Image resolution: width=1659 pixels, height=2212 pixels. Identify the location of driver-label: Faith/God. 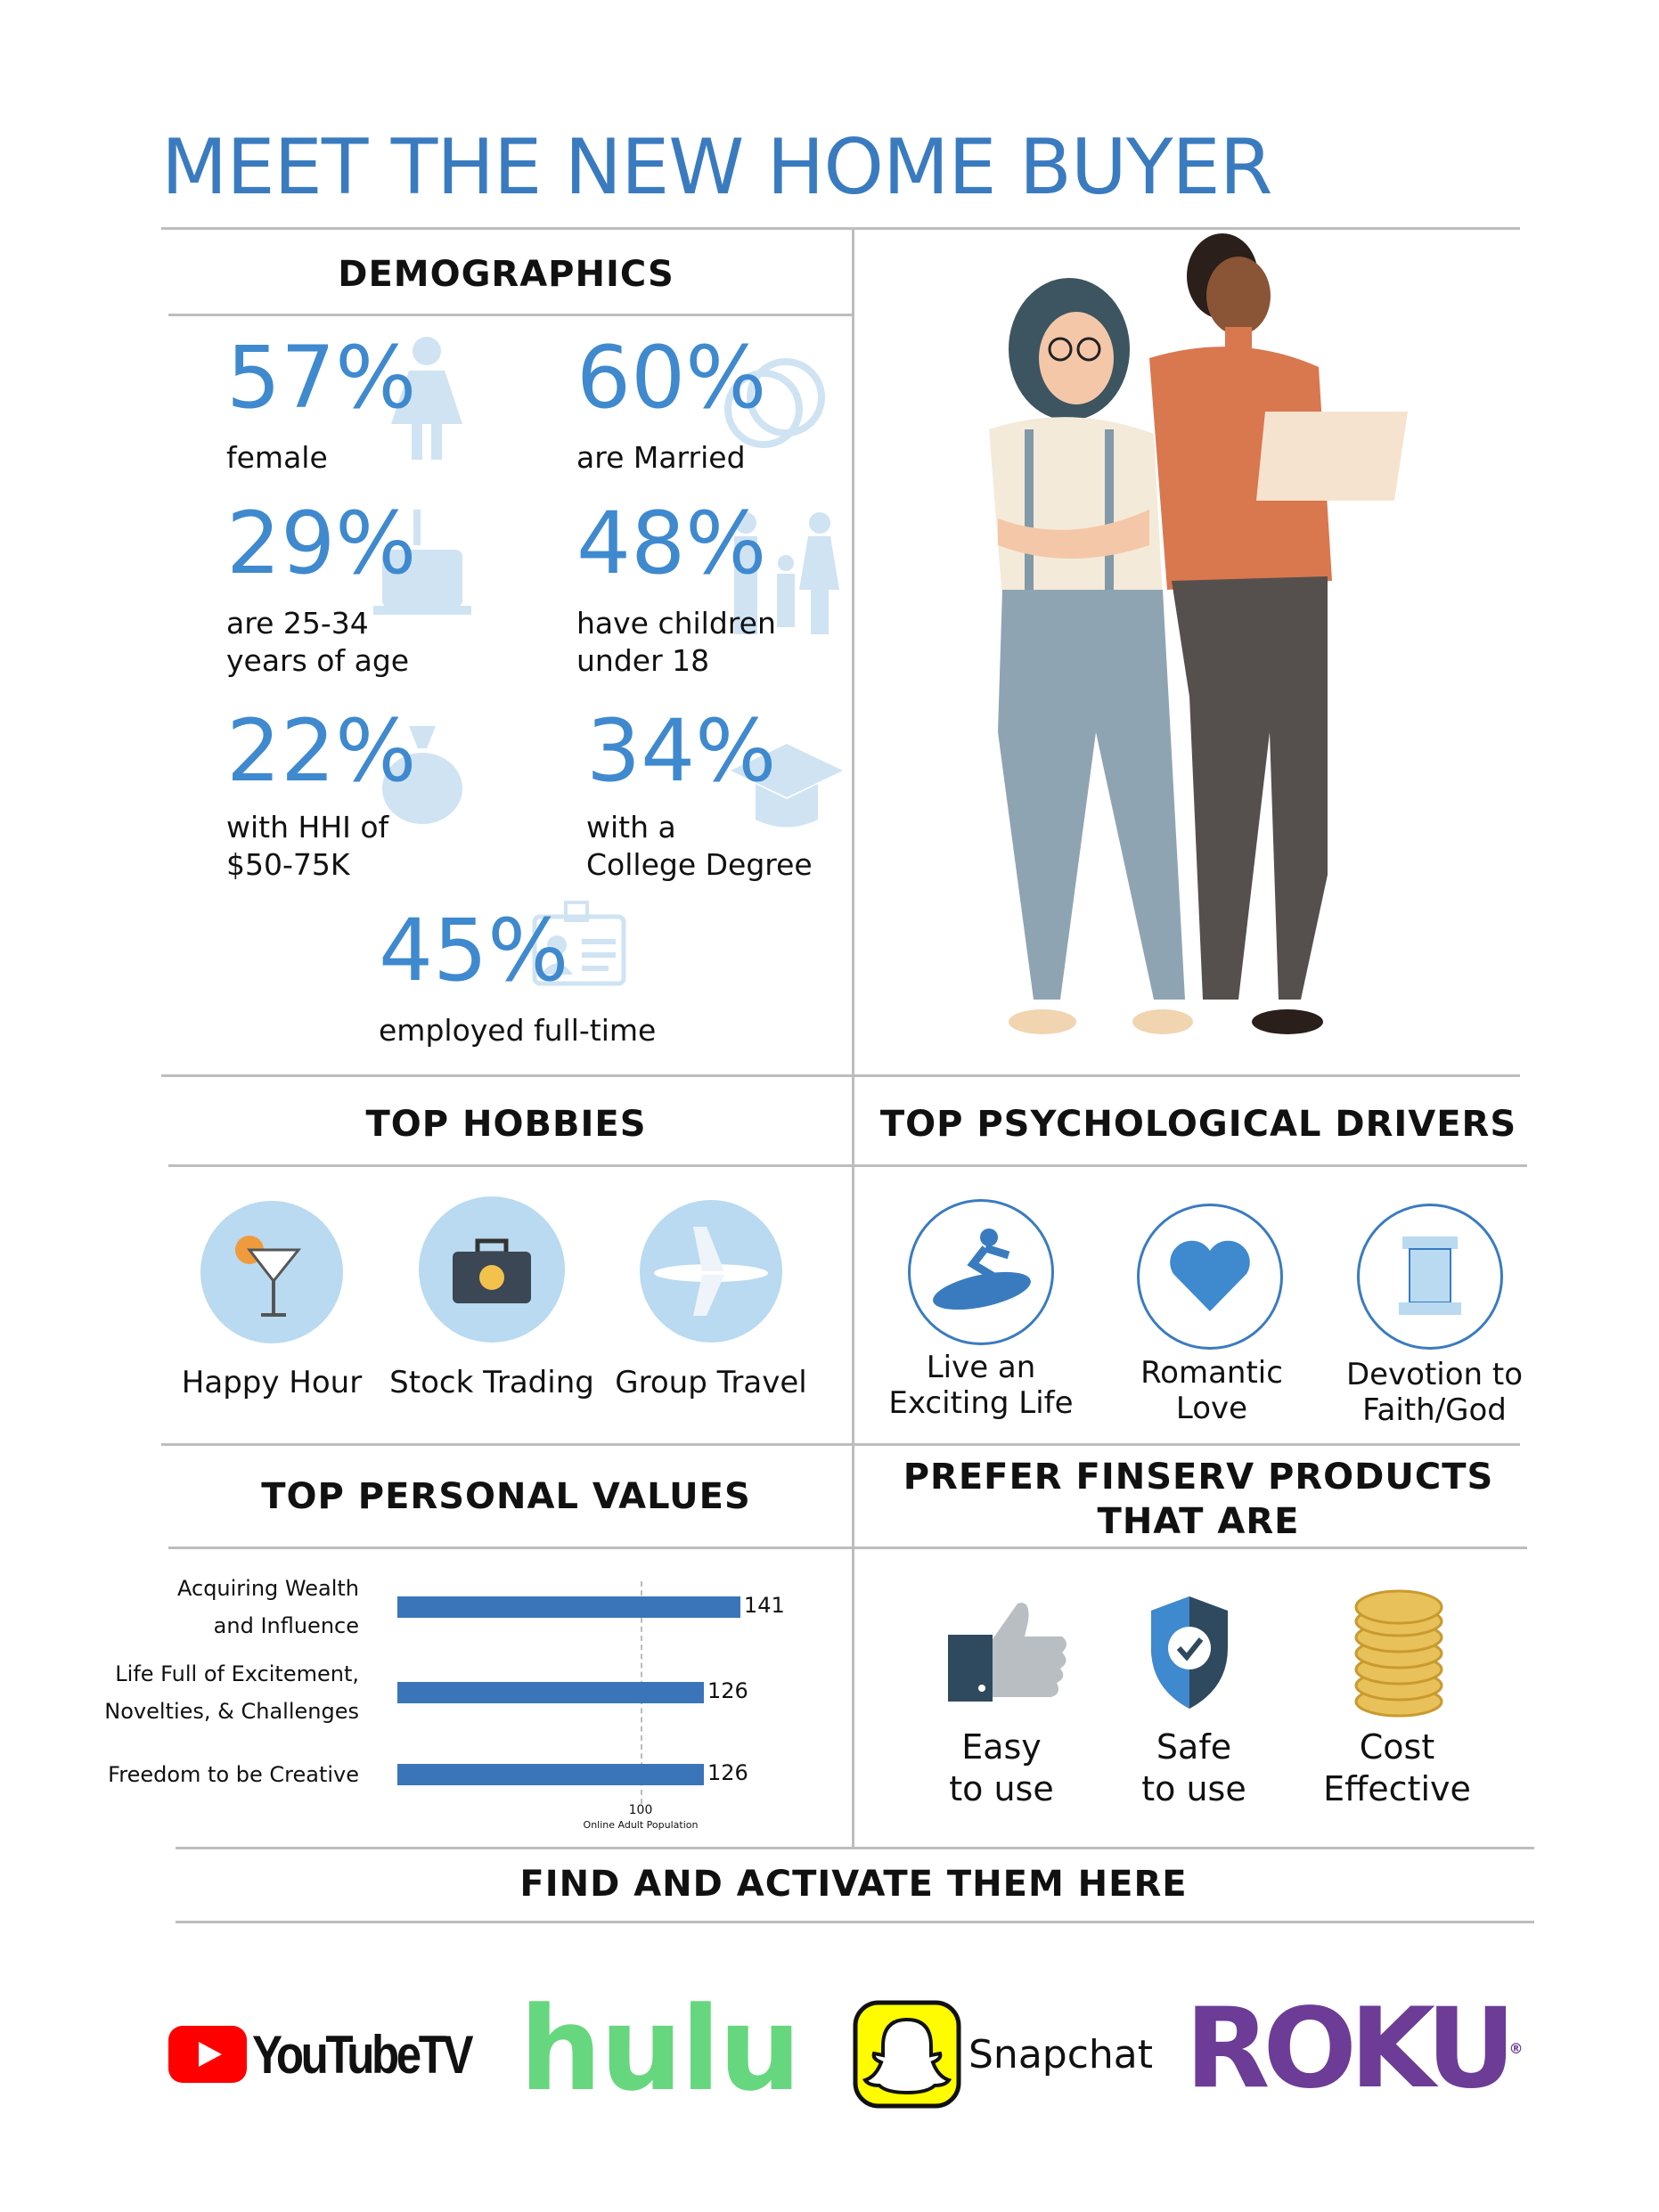
(1434, 1410).